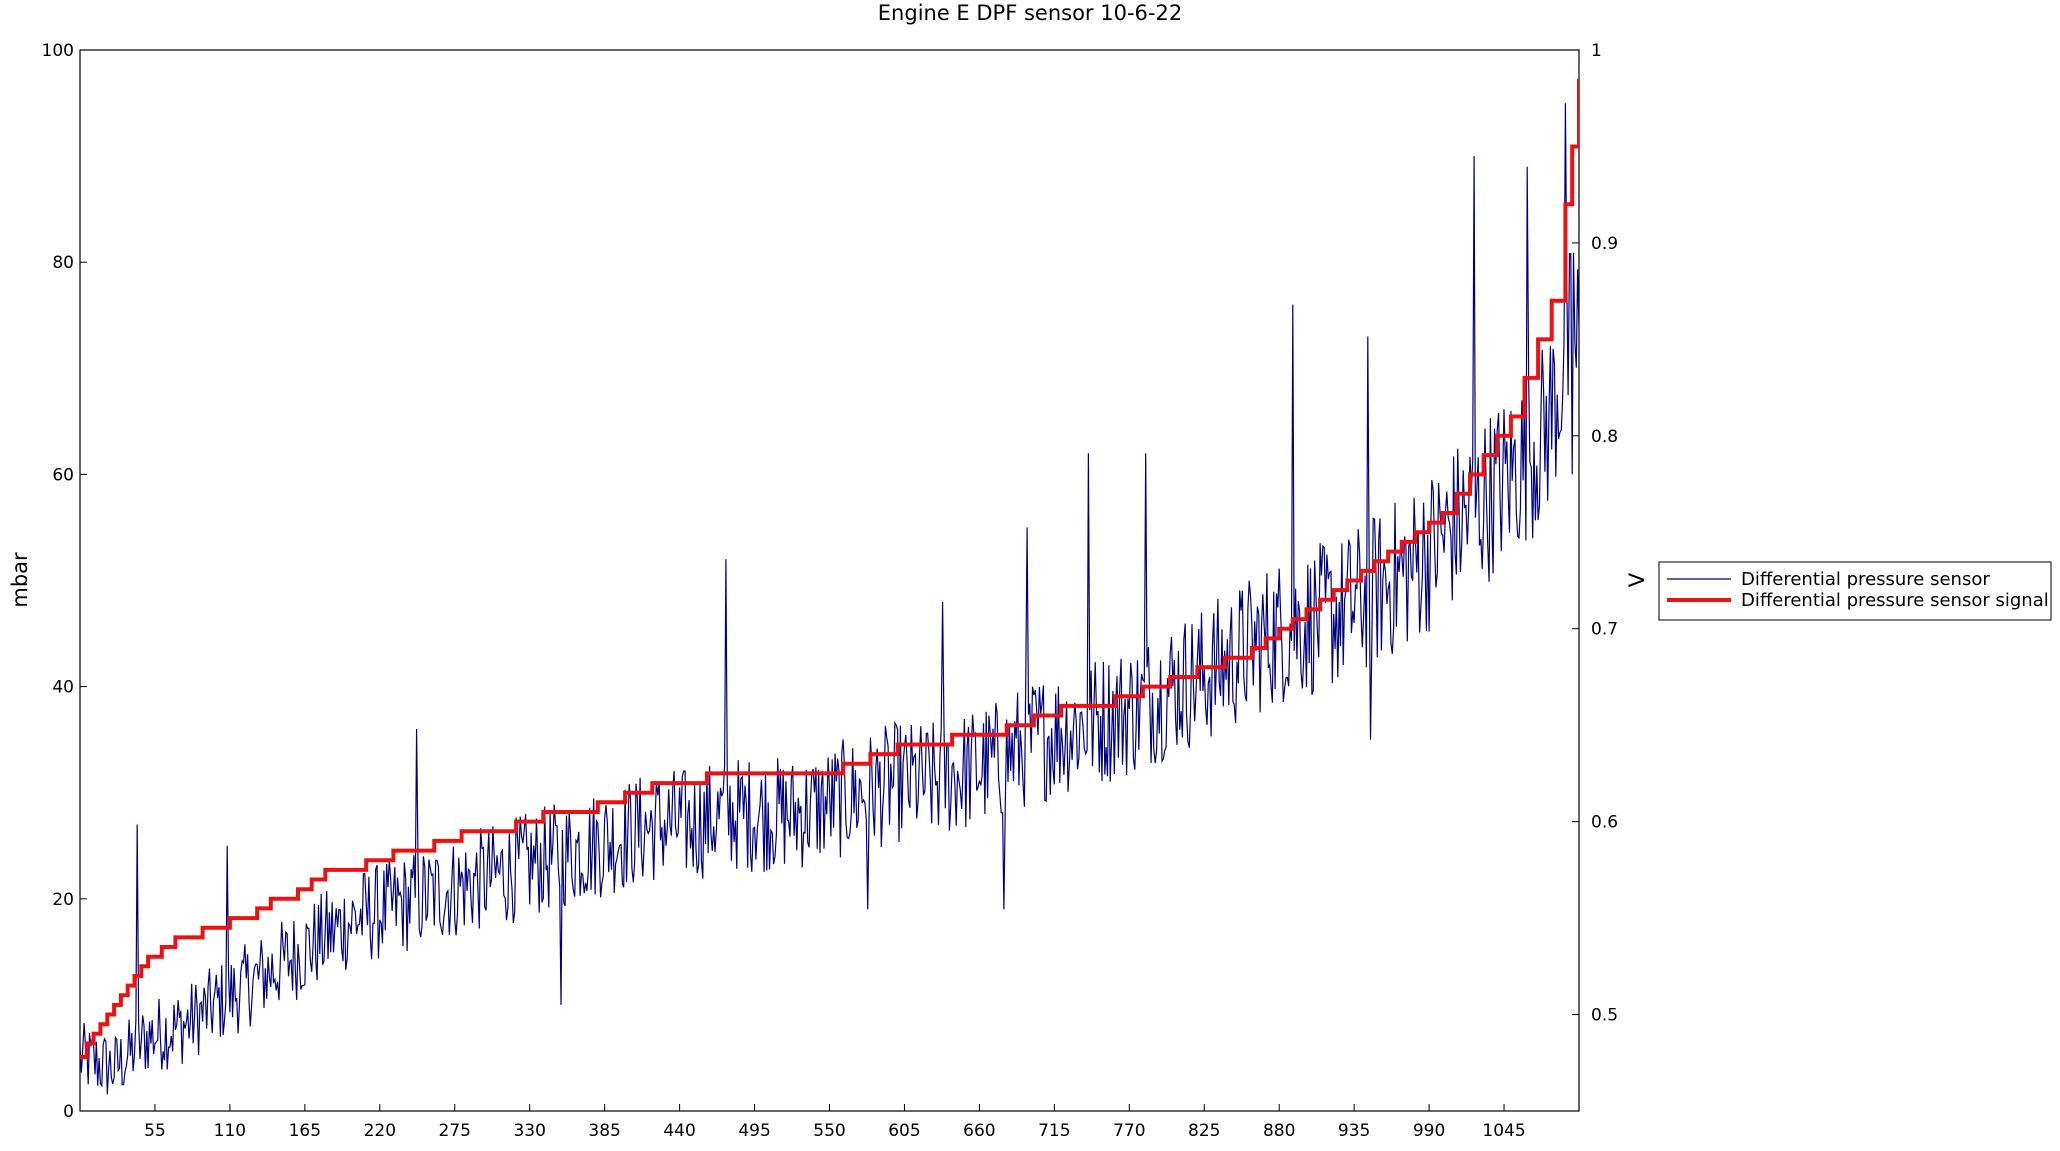  Describe the element at coordinates (1596, 51) in the screenshot. I see `y-right-tick-label: 1` at that location.